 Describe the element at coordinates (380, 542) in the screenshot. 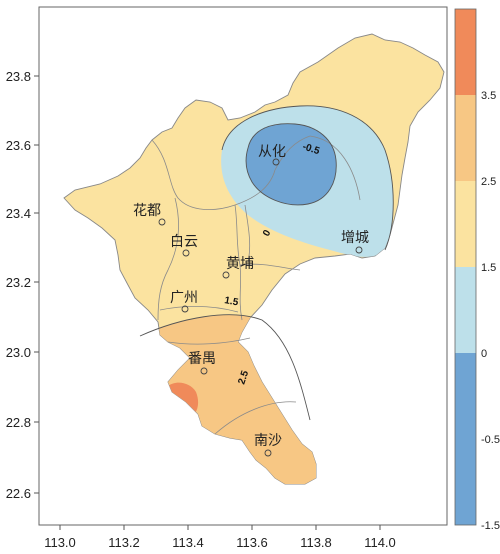

I see `x-tick-label: 114.0` at that location.